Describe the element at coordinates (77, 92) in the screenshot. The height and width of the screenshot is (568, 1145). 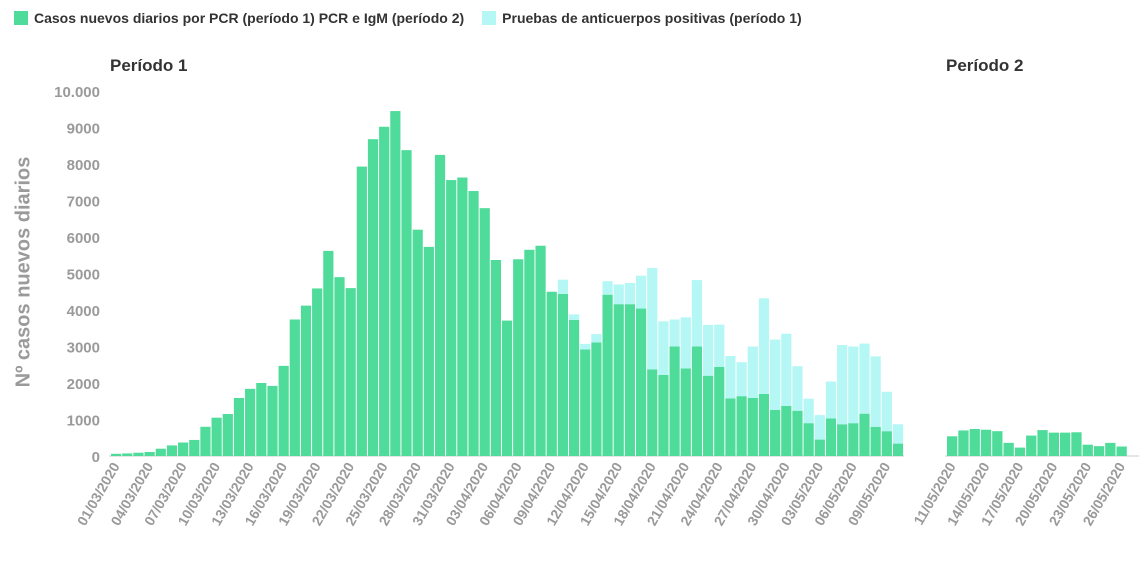
I see `y-tick-label: 10.000` at that location.